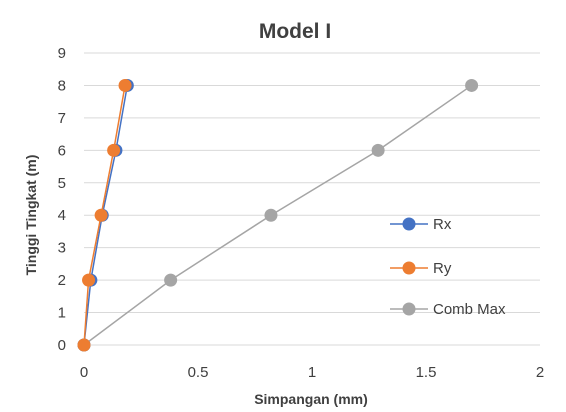 The image size is (566, 412). I want to click on y-tick-label: 8, so click(62, 85).